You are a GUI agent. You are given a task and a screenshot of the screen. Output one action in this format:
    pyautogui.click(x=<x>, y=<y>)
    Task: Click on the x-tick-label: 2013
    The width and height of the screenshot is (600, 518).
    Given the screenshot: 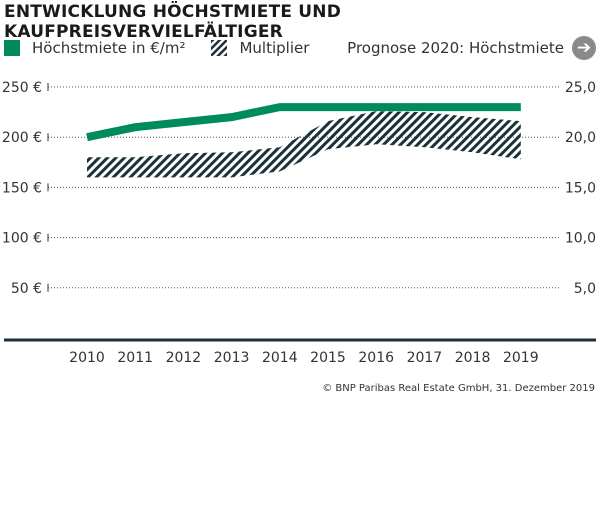 What is the action you would take?
    pyautogui.click(x=232, y=358)
    